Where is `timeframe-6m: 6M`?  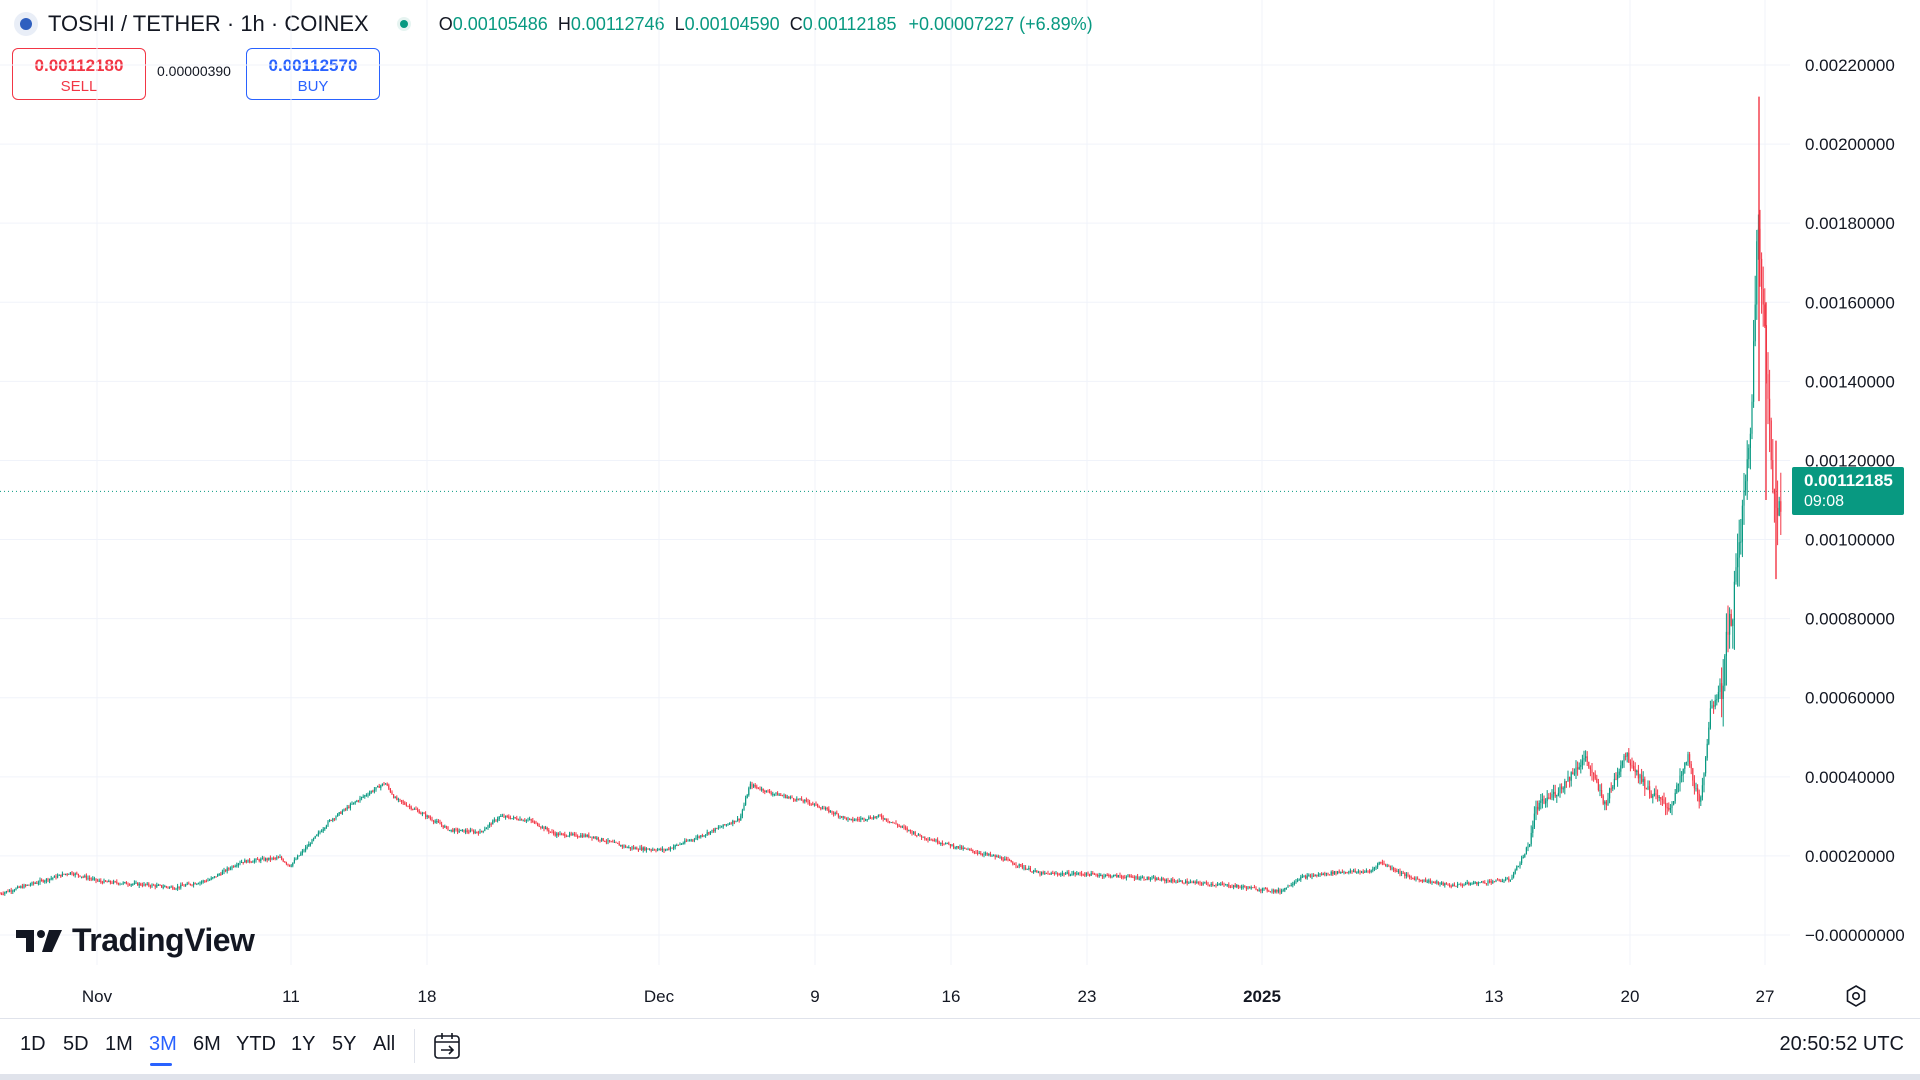
timeframe-6m: 6M is located at coordinates (207, 1044).